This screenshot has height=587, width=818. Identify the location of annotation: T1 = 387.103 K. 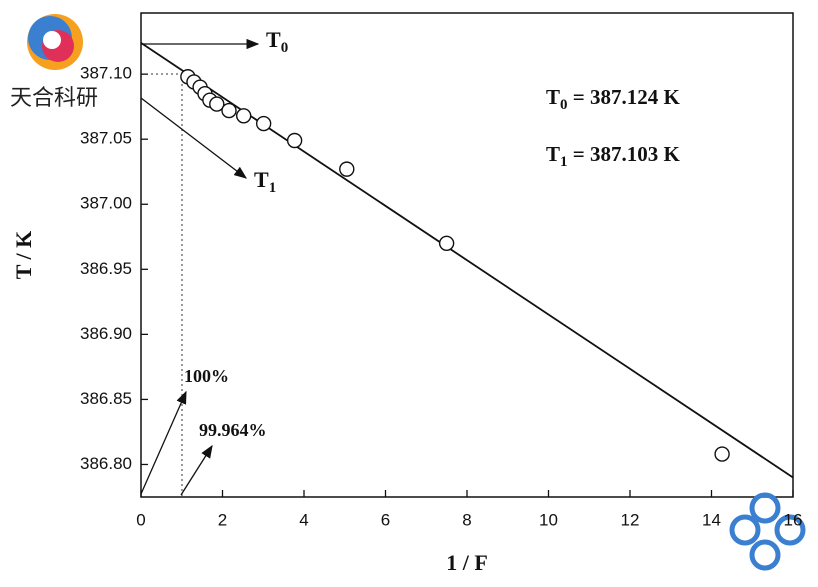
(613, 156).